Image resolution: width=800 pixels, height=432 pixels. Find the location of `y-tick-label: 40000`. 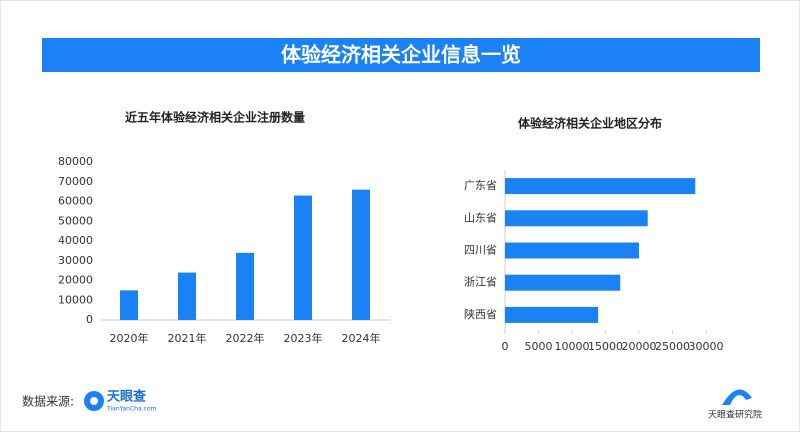

y-tick-label: 40000 is located at coordinates (75, 240).